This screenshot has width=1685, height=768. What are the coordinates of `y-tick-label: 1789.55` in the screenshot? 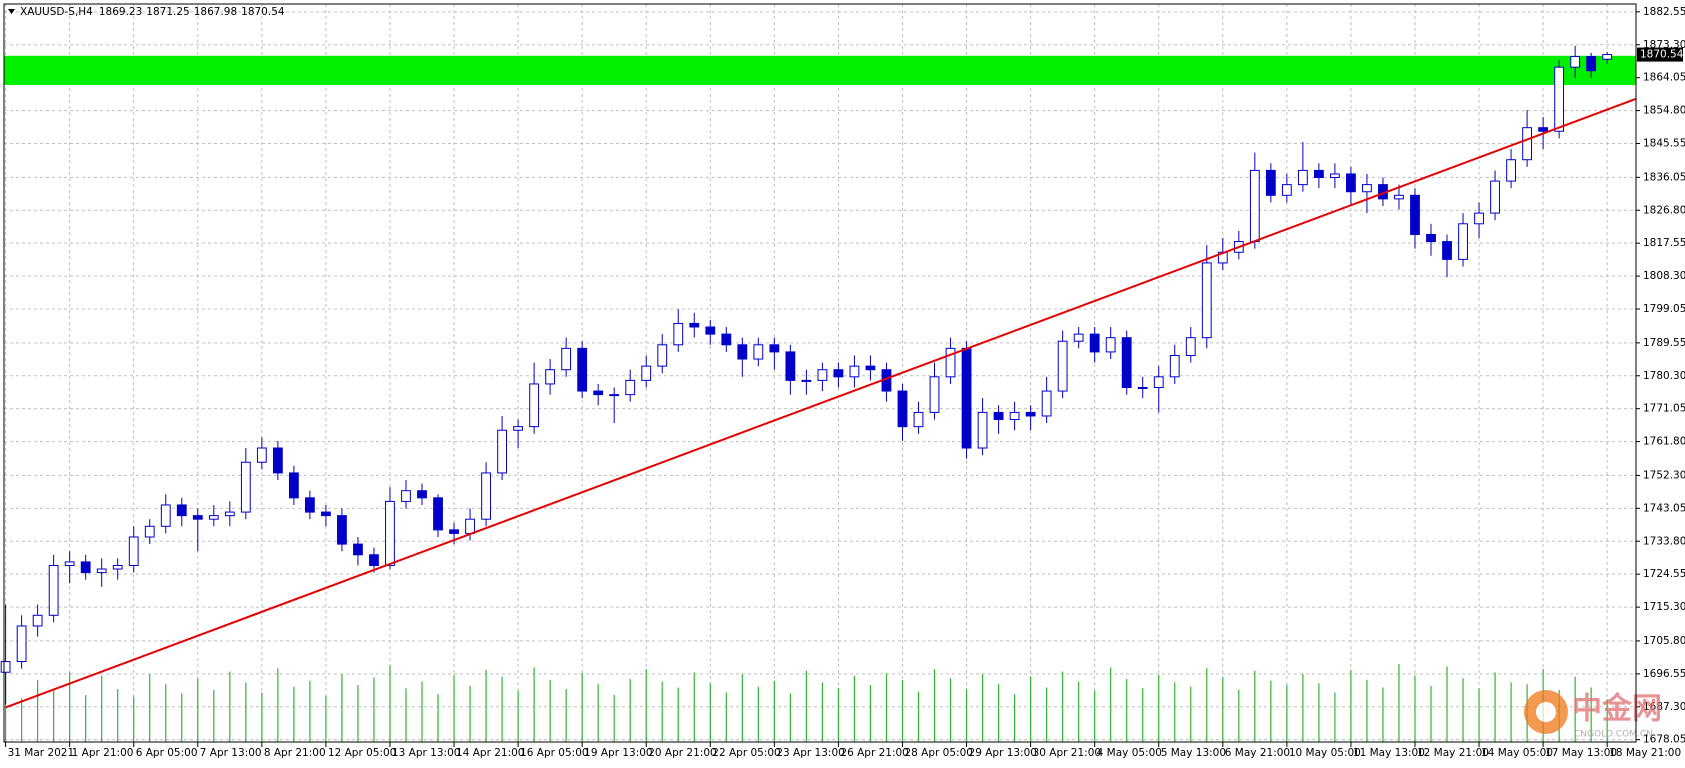 It's located at (1664, 343).